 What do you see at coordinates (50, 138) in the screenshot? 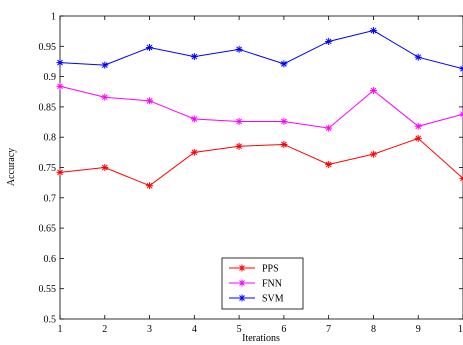
I see `y-tick-label: 0.8` at bounding box center [50, 138].